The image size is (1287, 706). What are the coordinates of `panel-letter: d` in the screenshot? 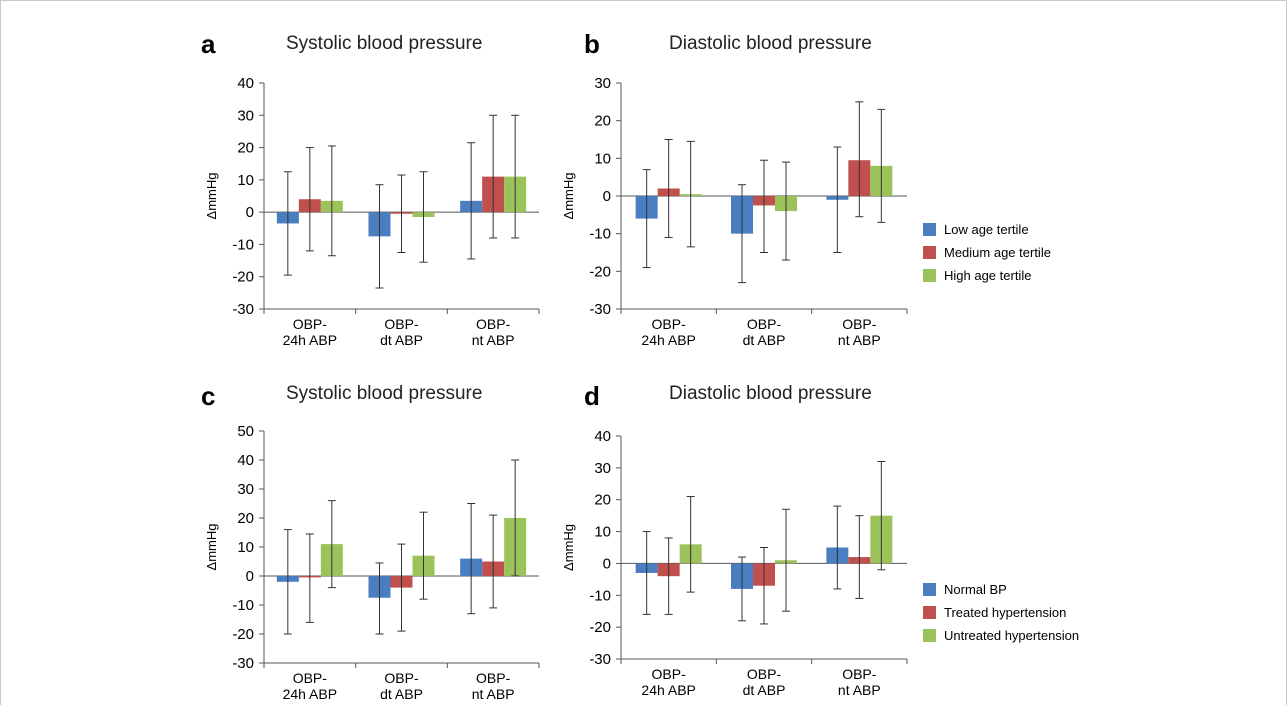 It's located at (592, 396).